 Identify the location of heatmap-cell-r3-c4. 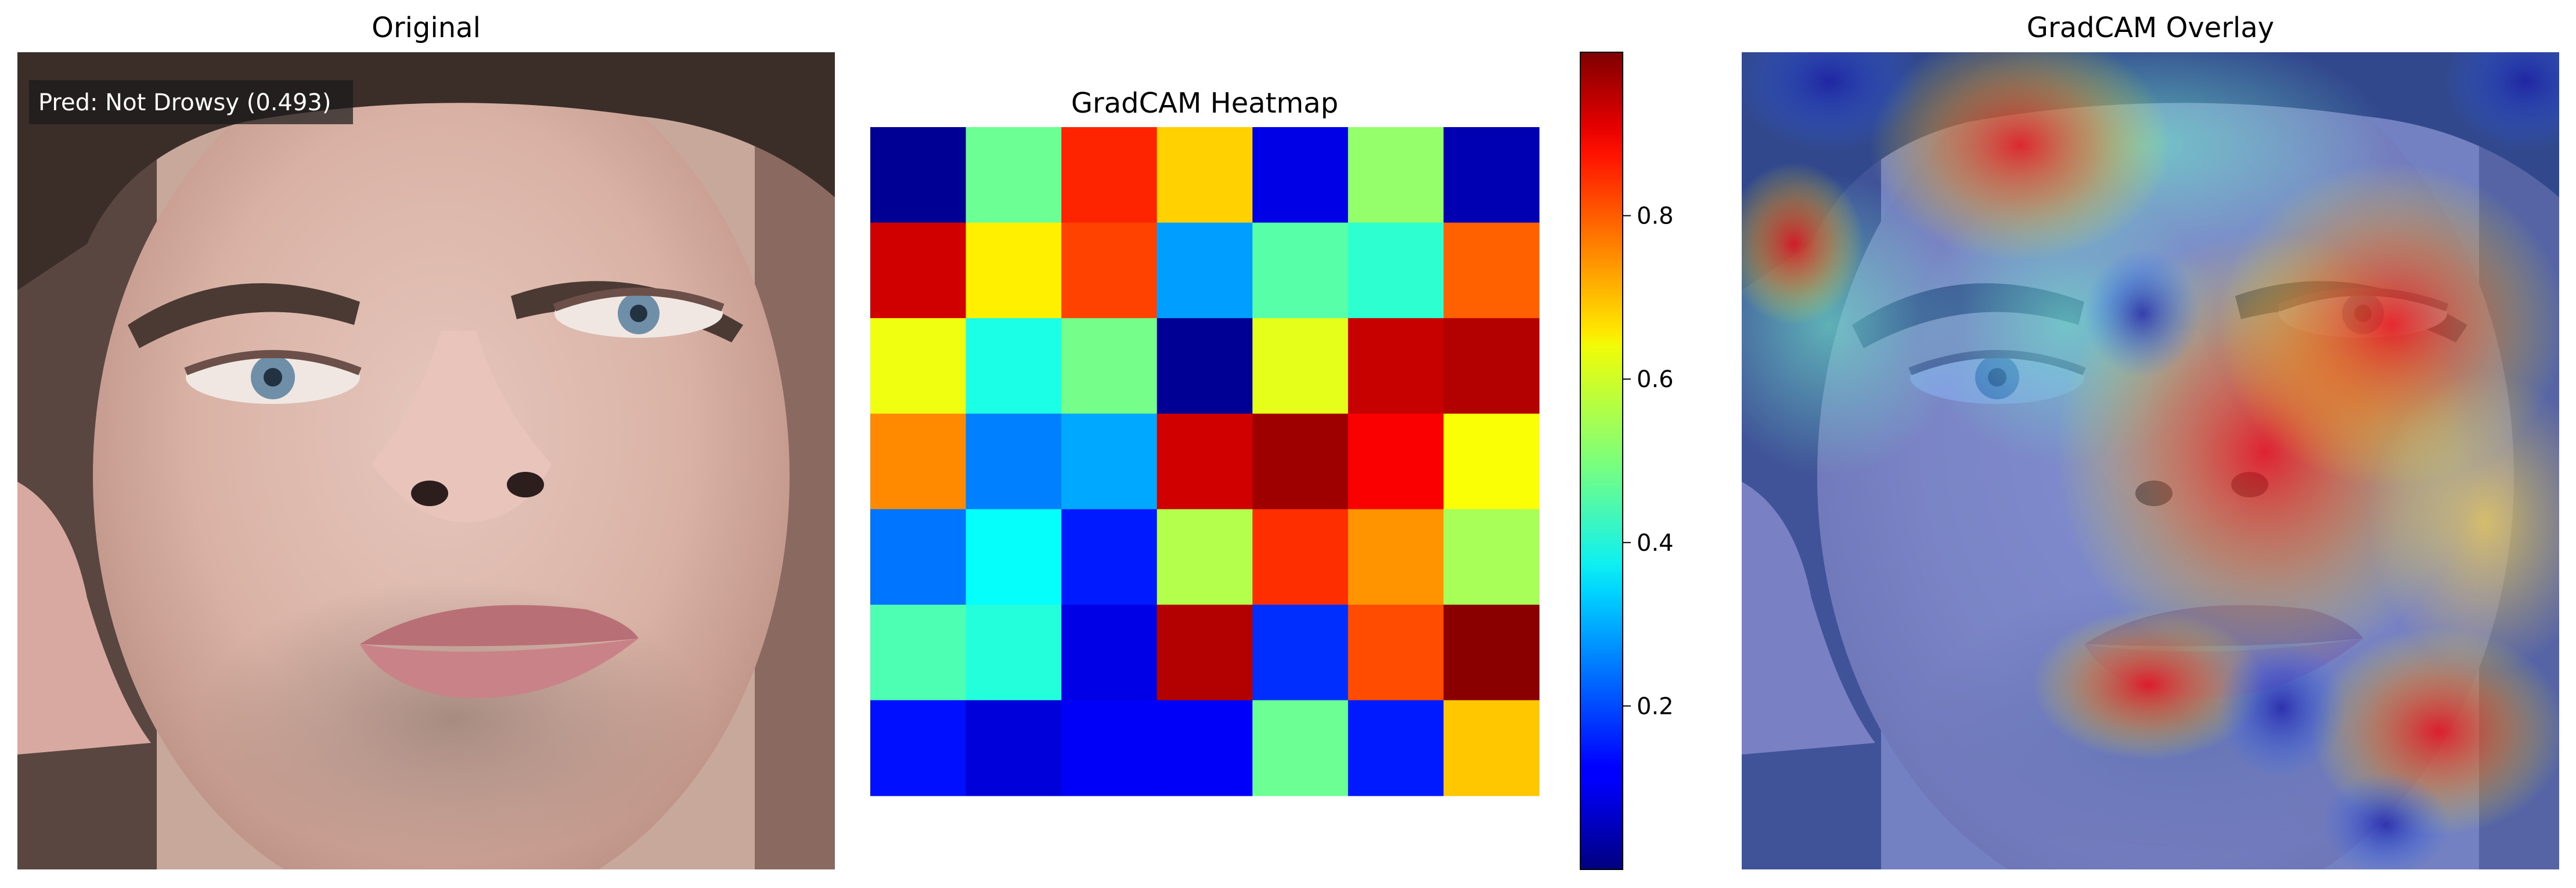
(1300, 462).